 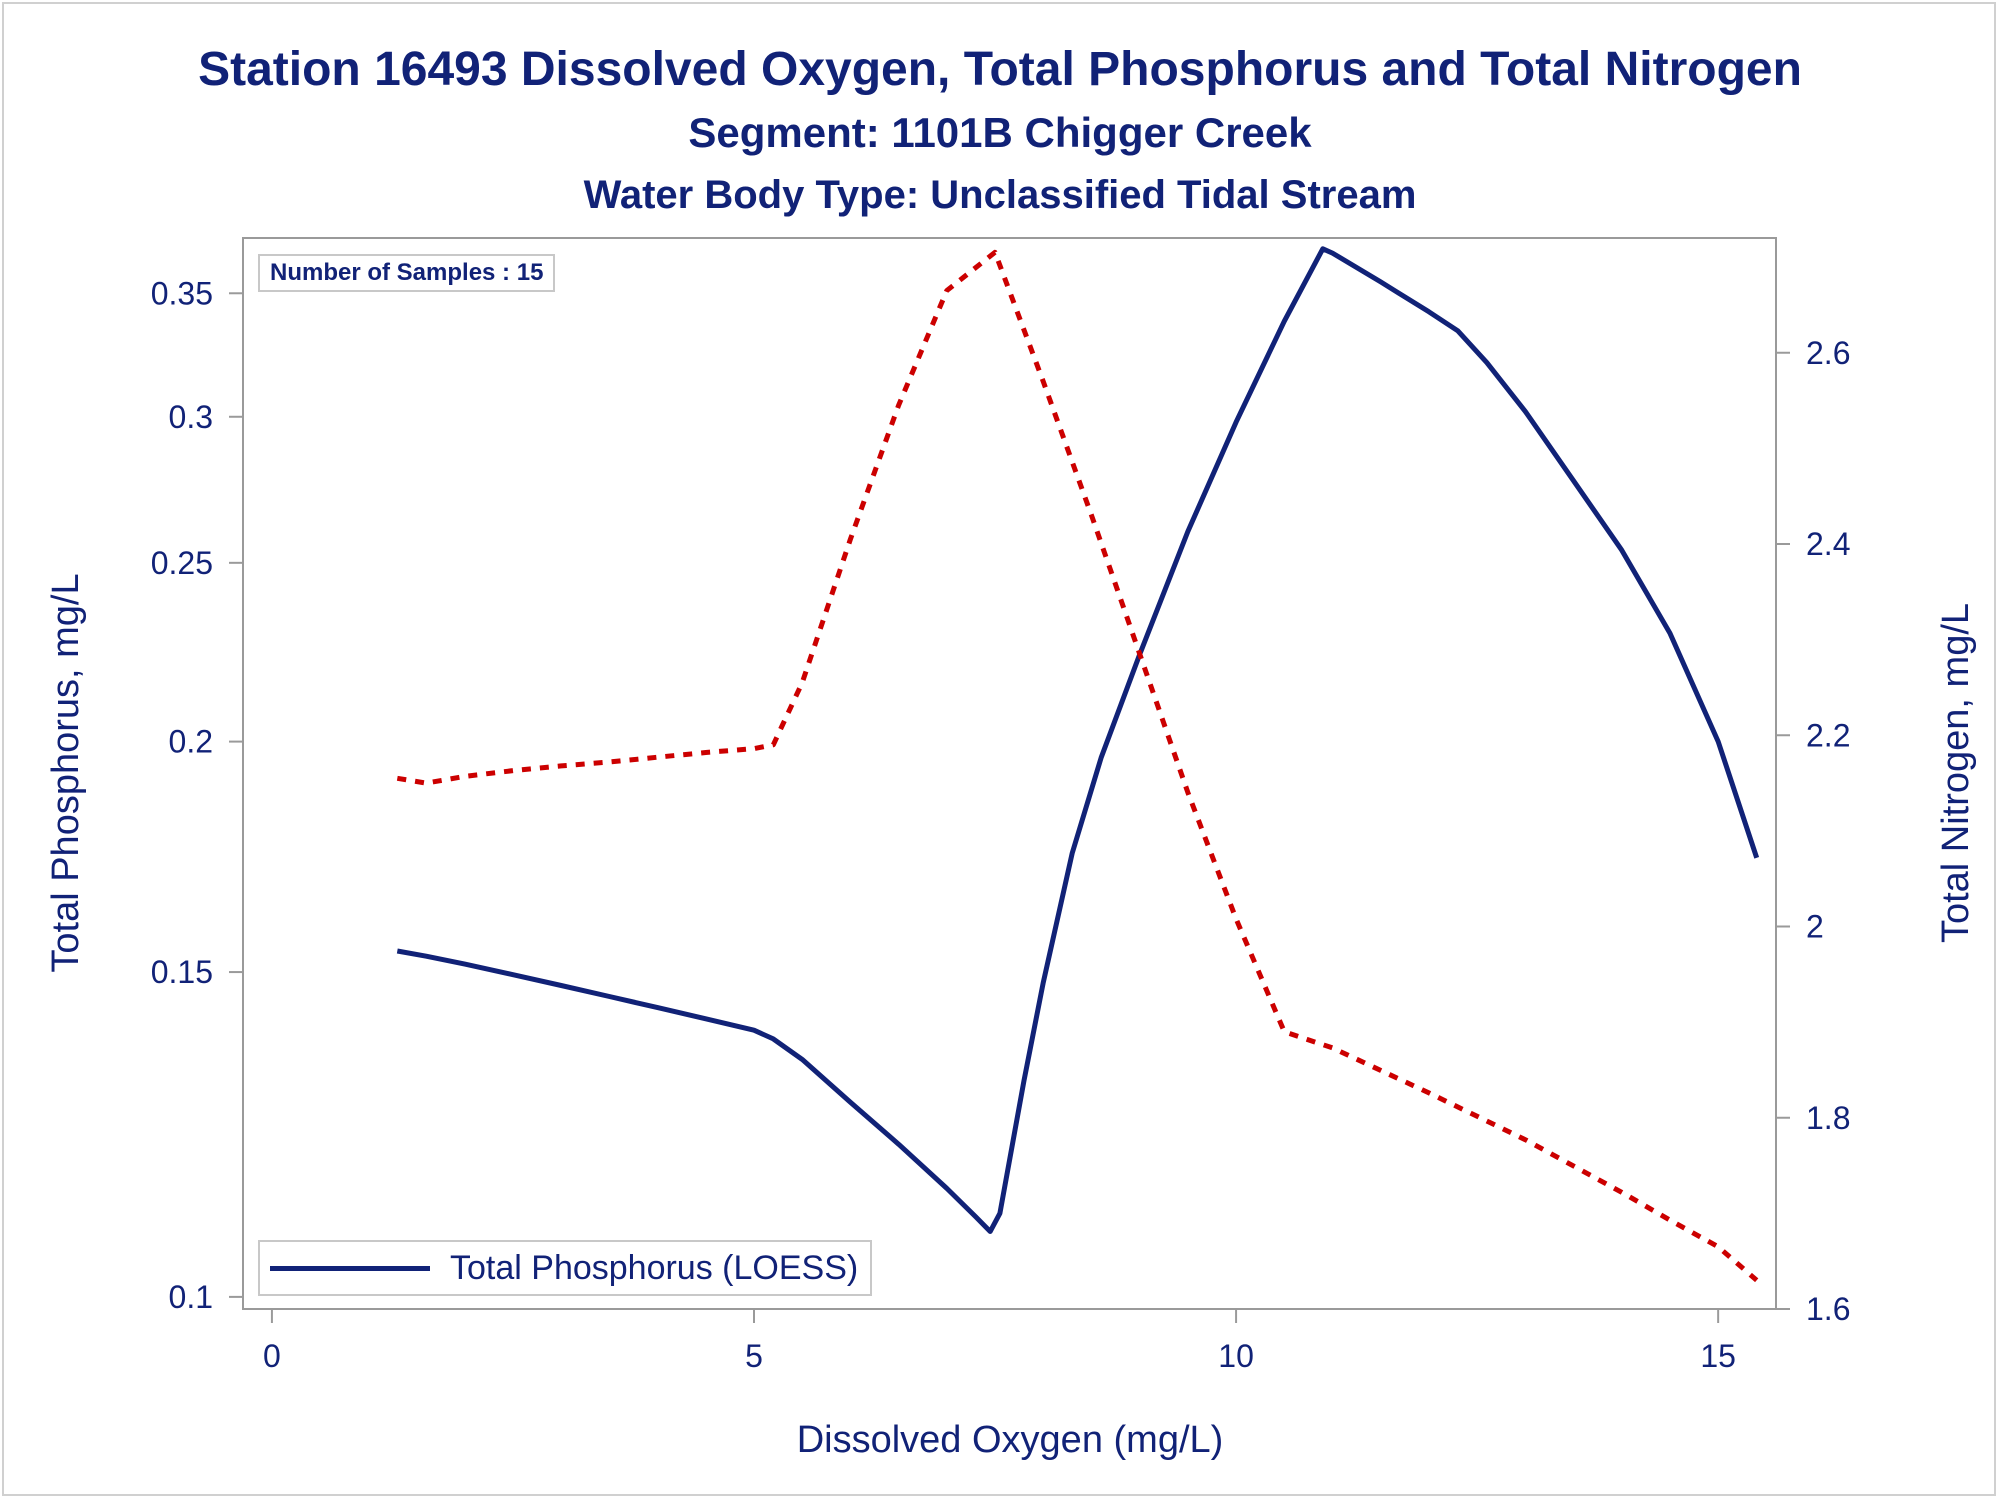 What do you see at coordinates (66, 772) in the screenshot?
I see `y-axis-left-title: Total Phosphorus, mg/L` at bounding box center [66, 772].